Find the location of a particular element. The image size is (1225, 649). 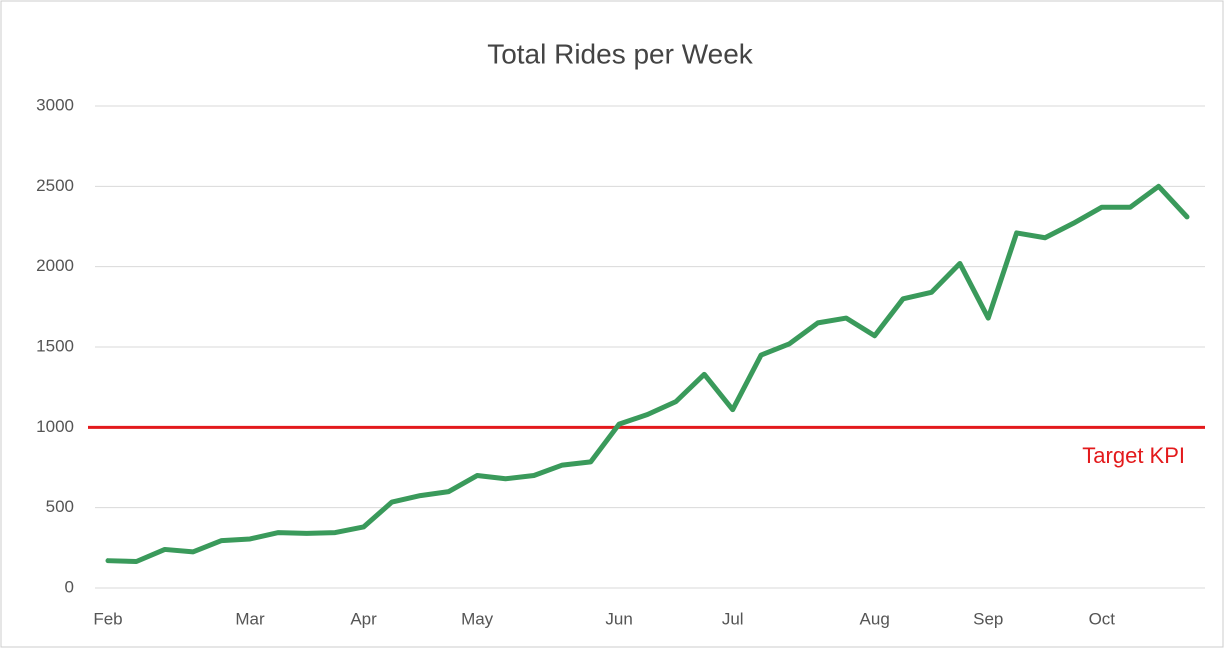

y-tick-label: 2500 is located at coordinates (55, 185).